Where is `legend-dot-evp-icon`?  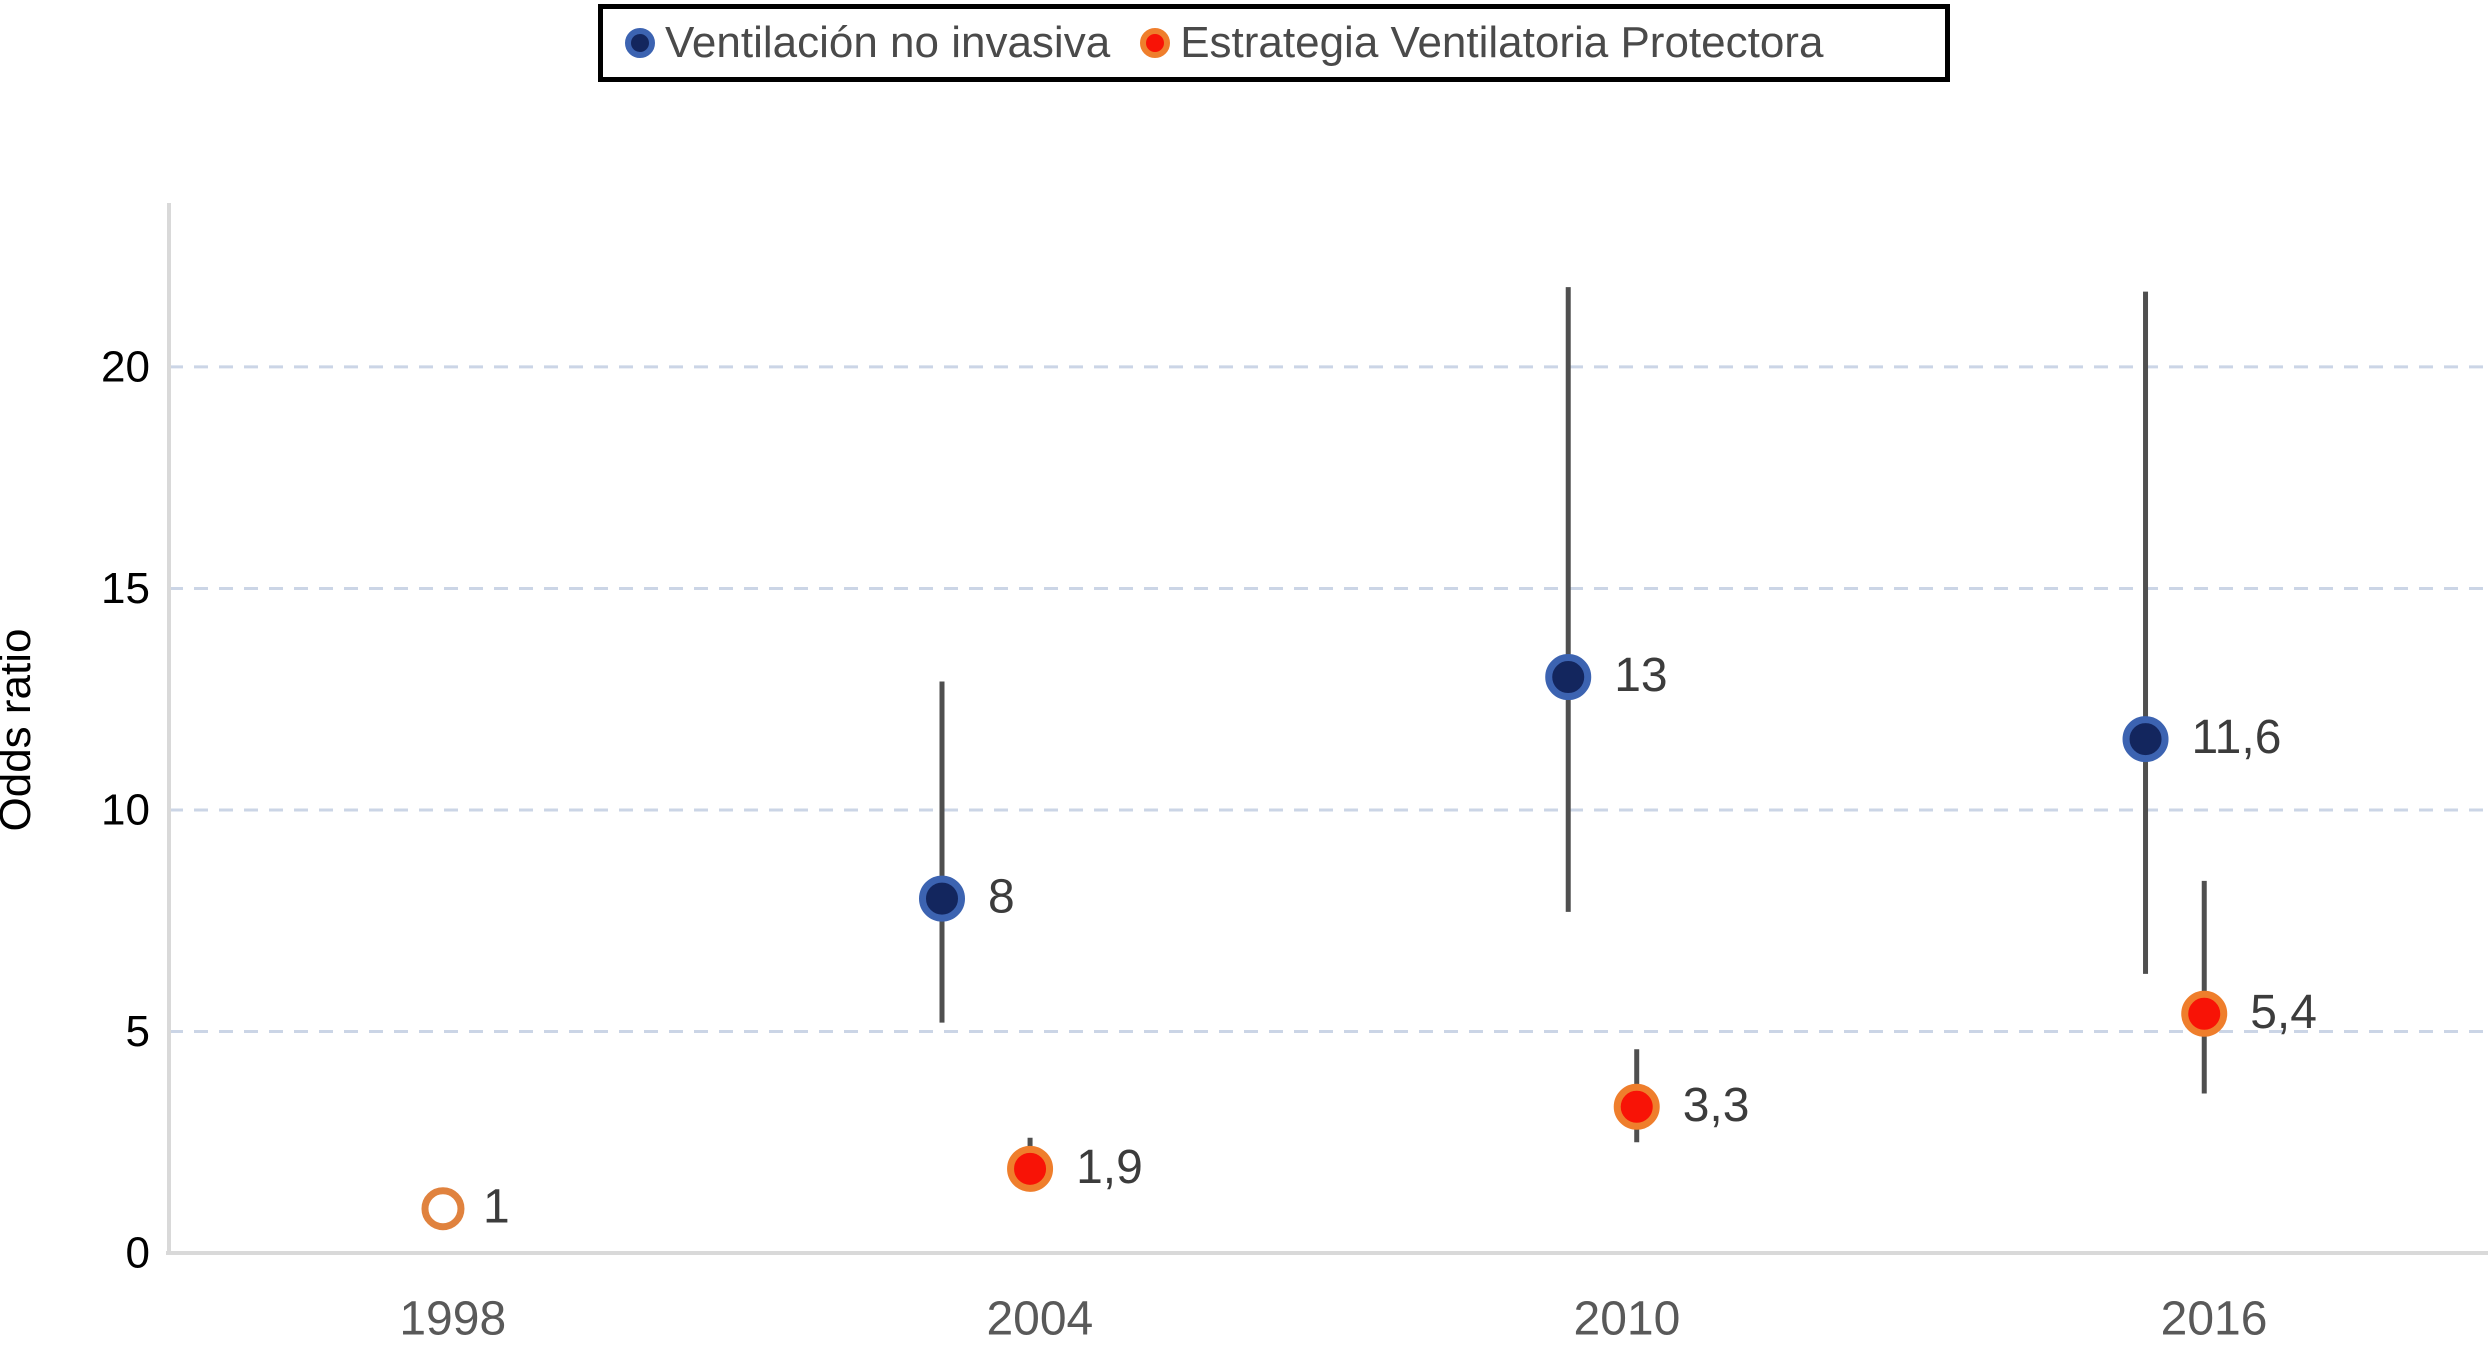
legend-dot-evp-icon is located at coordinates (1155, 43).